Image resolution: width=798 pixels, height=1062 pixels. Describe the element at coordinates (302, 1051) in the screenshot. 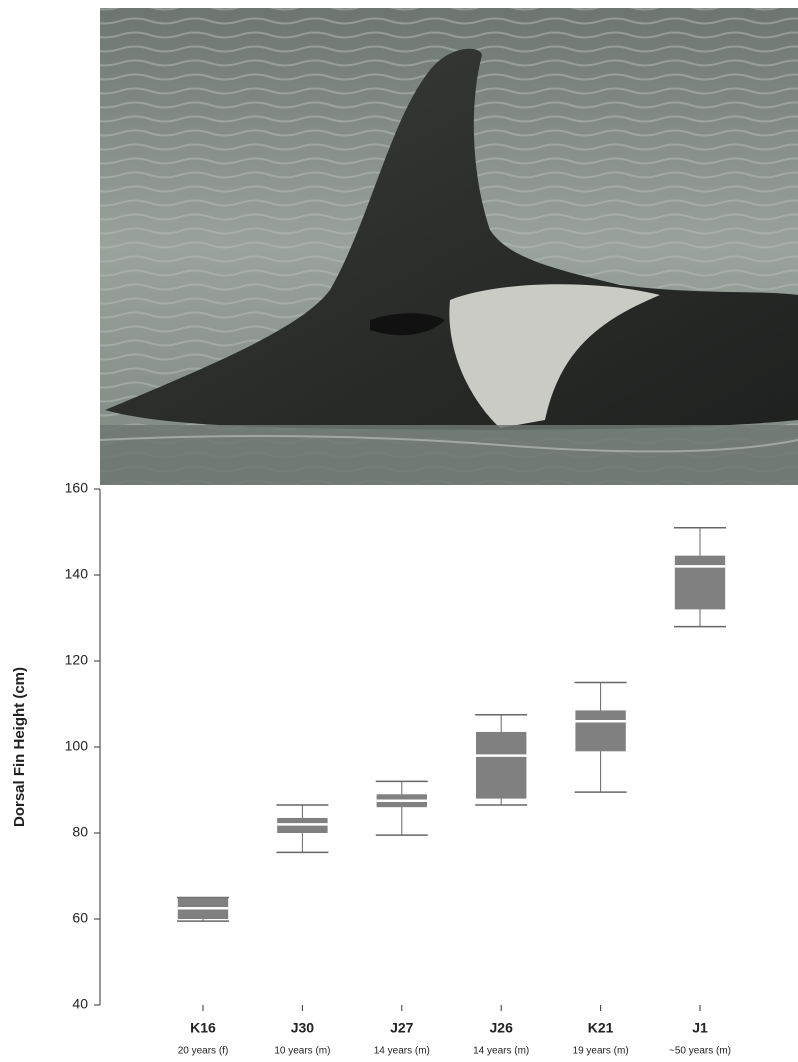

I see `x-tick-sublabel: 10 years (m)` at that location.